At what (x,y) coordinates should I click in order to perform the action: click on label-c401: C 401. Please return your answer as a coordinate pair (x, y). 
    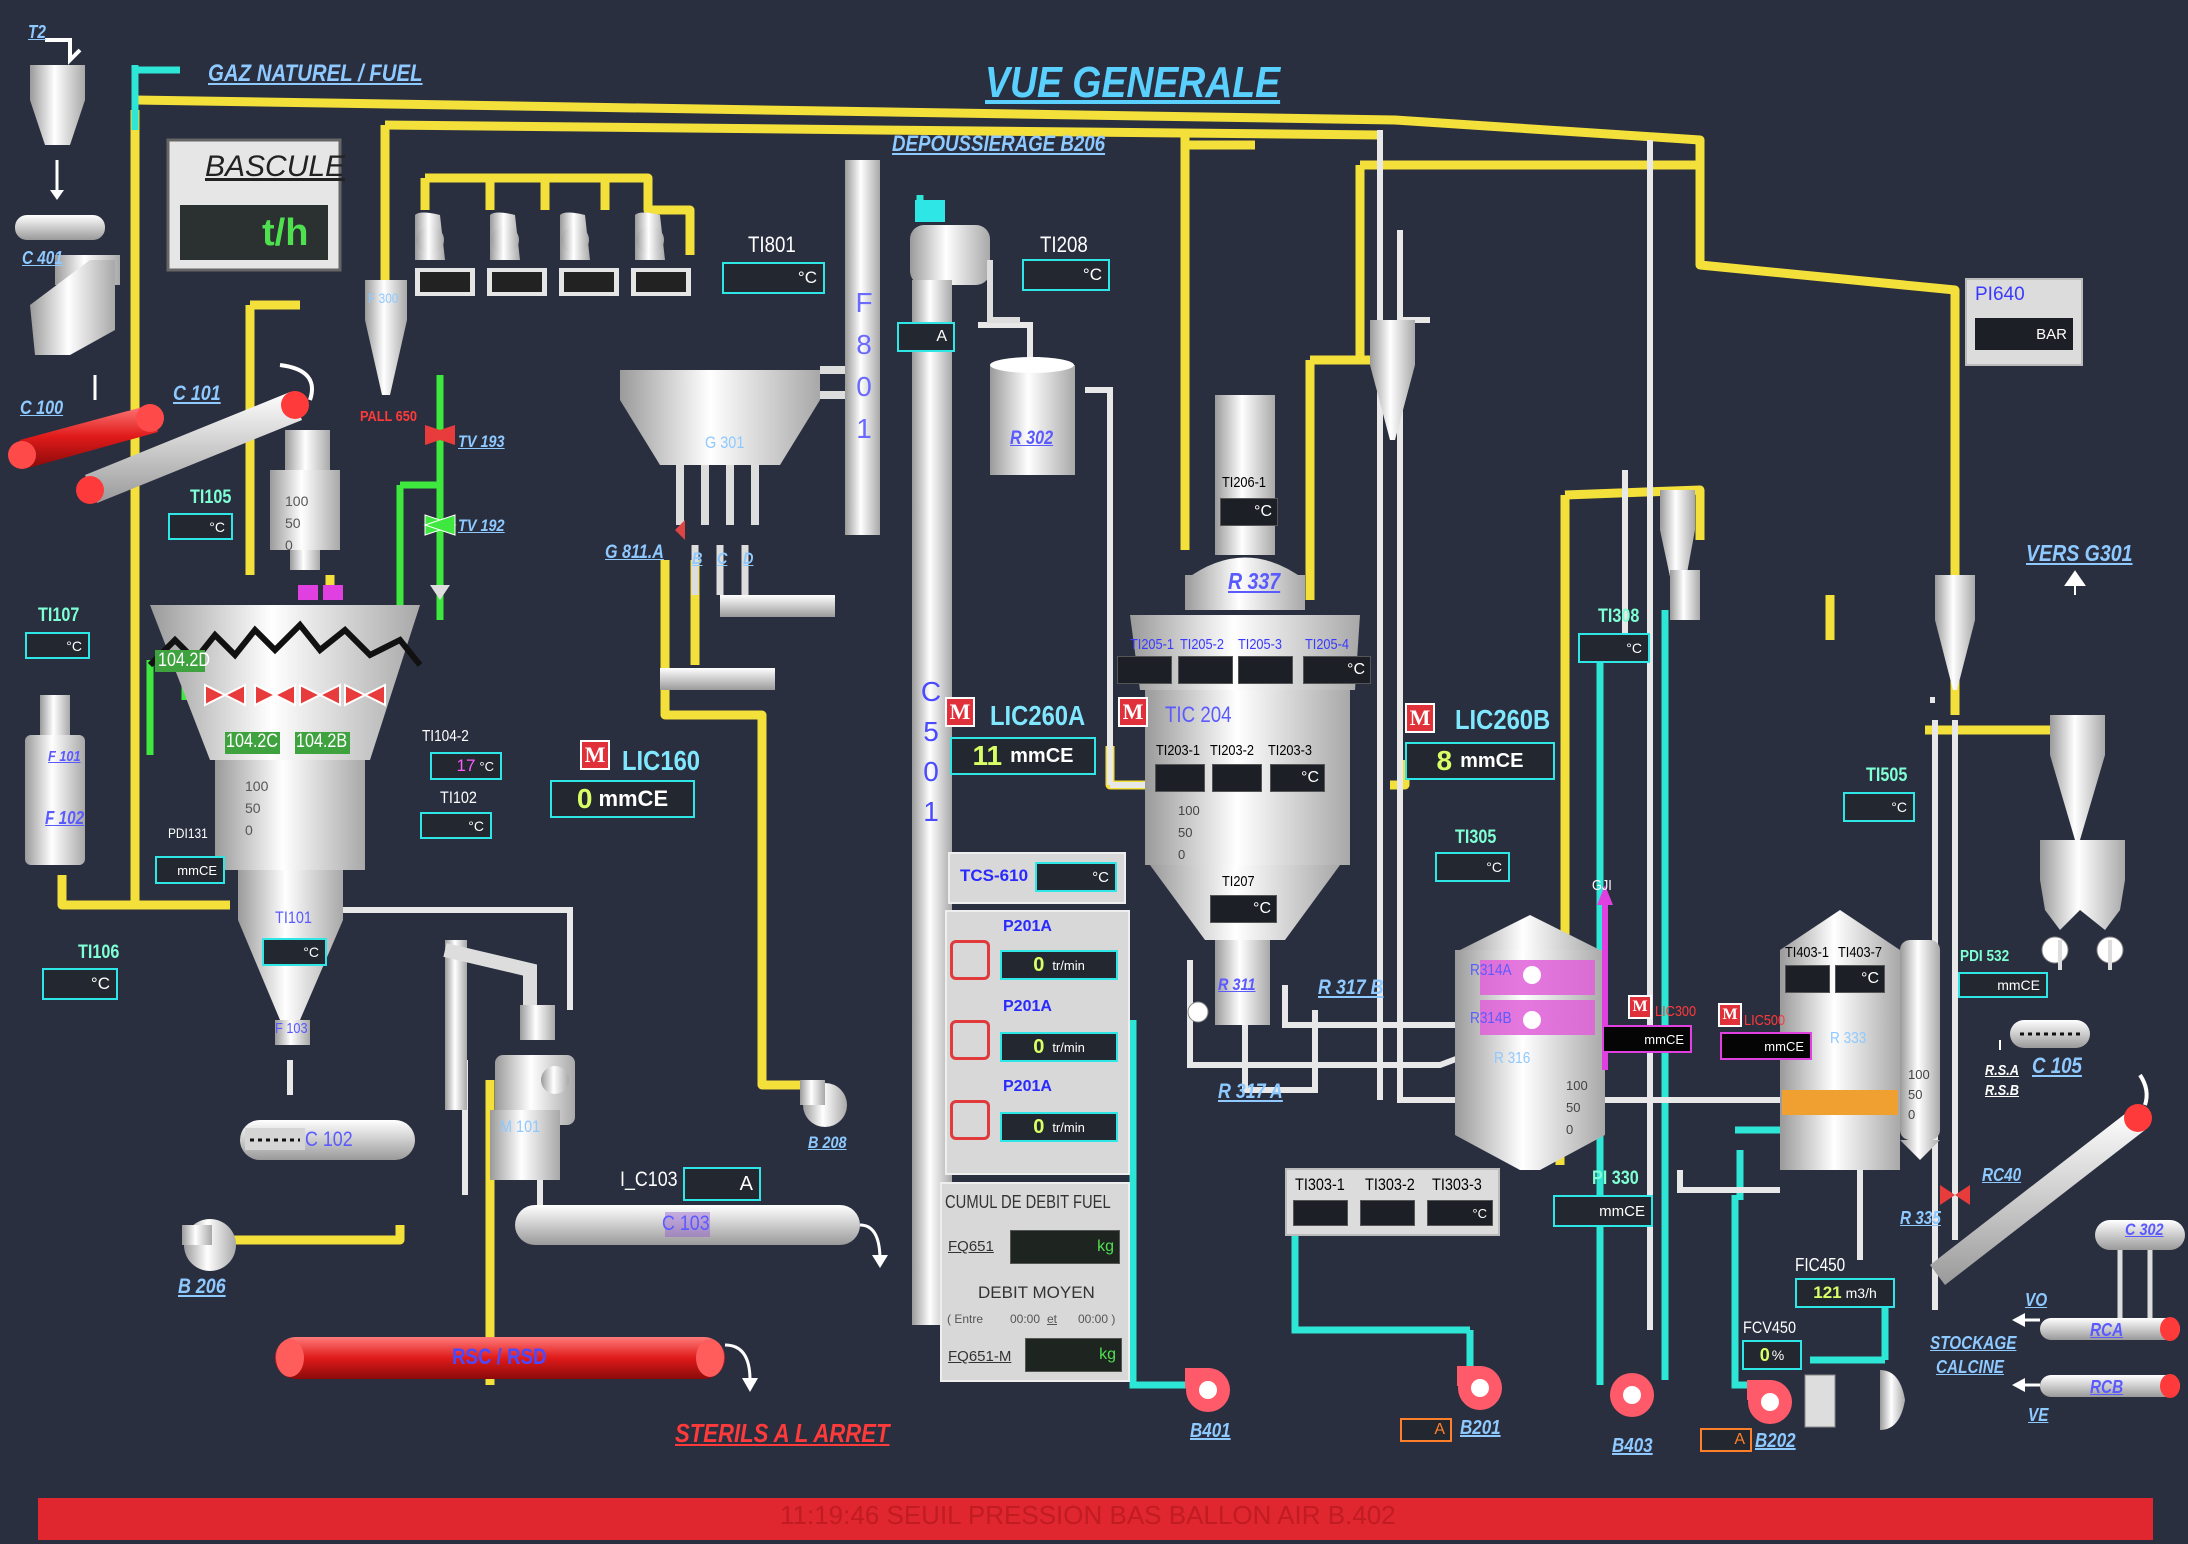
    Looking at the image, I should click on (42, 258).